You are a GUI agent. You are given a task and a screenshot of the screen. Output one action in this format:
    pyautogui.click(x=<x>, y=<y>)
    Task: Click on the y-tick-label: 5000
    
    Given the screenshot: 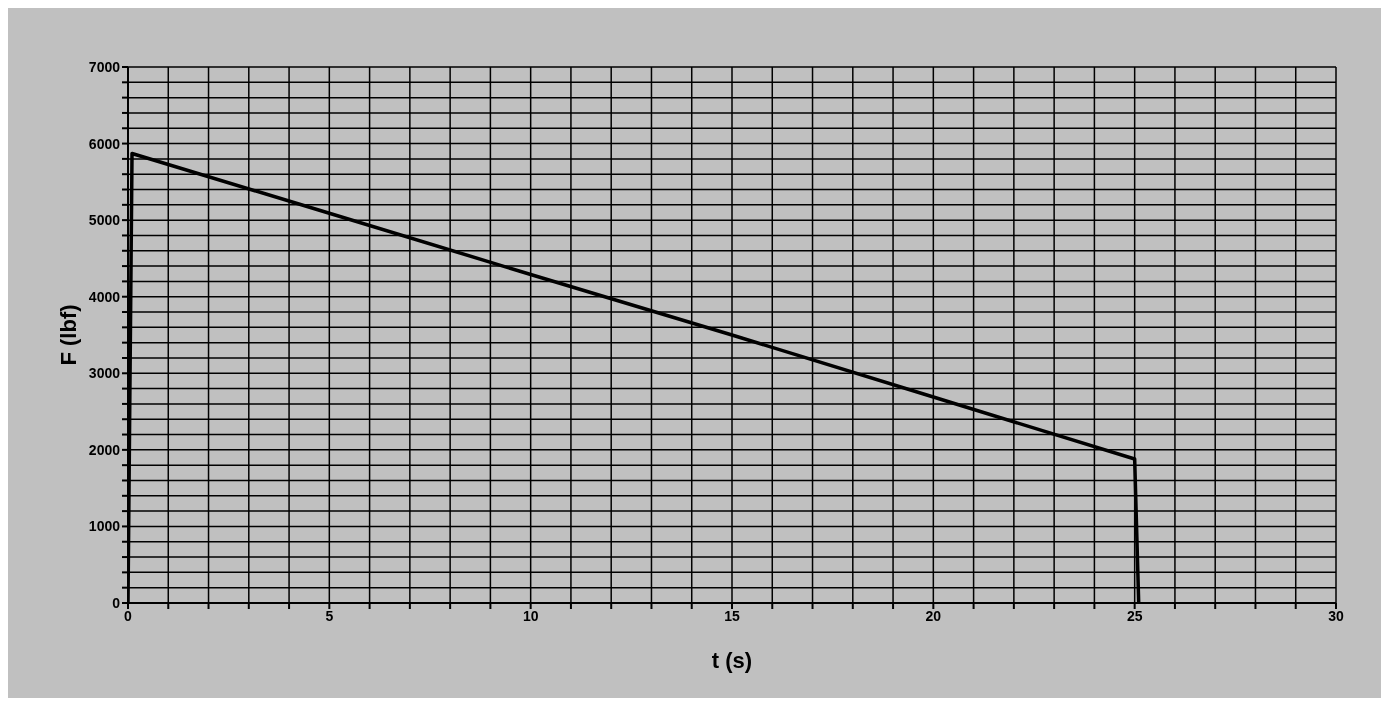 What is the action you would take?
    pyautogui.click(x=104, y=220)
    